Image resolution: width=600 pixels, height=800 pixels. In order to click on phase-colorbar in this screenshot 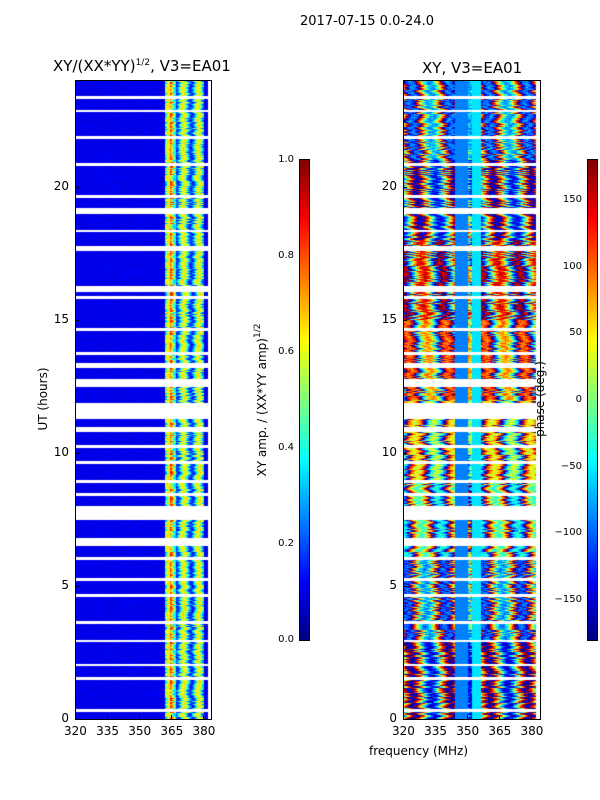, I will do `click(592, 400)`.